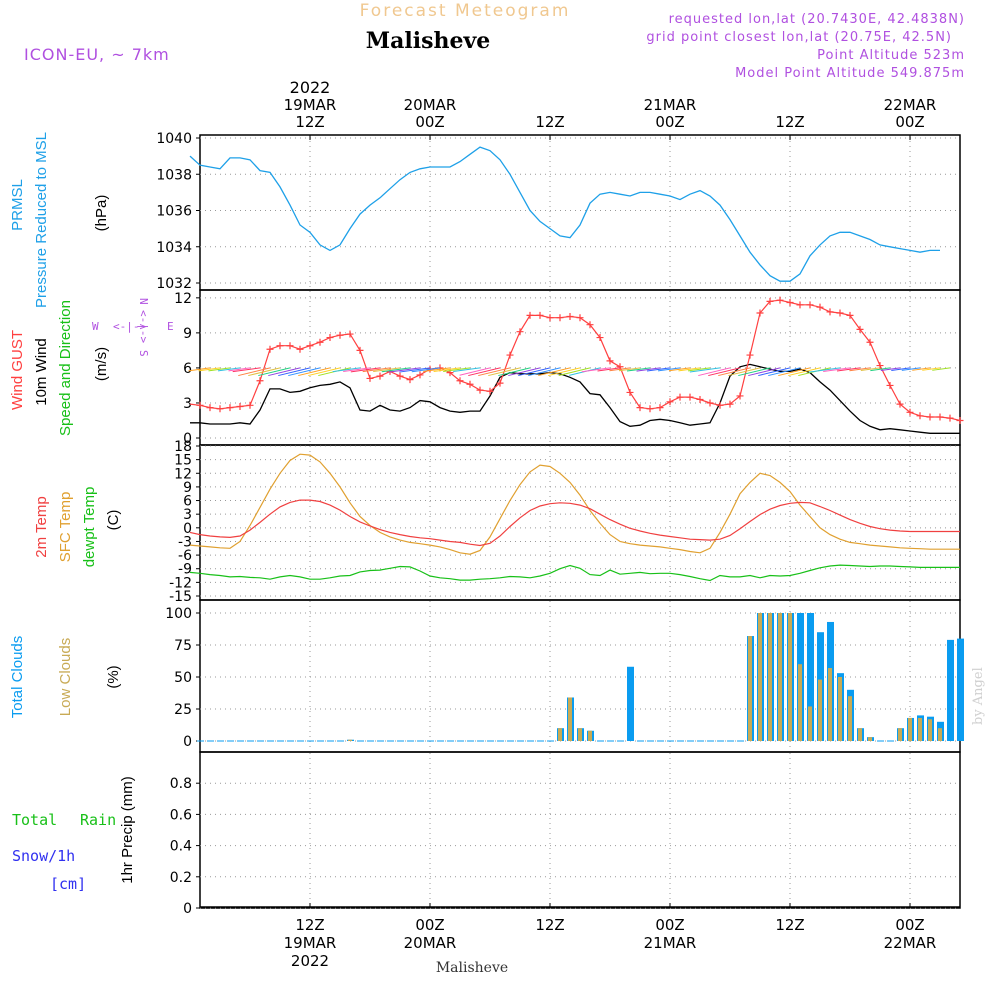 The image size is (1000, 1000). What do you see at coordinates (183, 678) in the screenshot?
I see `y-tick-label: 50` at bounding box center [183, 678].